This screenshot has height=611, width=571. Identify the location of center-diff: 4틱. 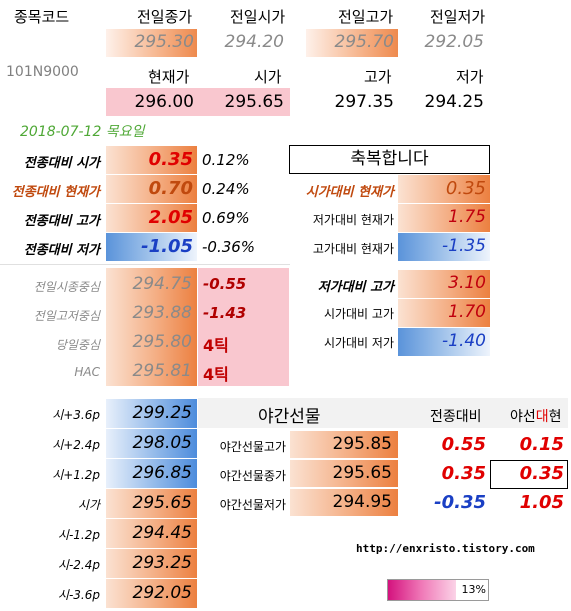
(216, 374).